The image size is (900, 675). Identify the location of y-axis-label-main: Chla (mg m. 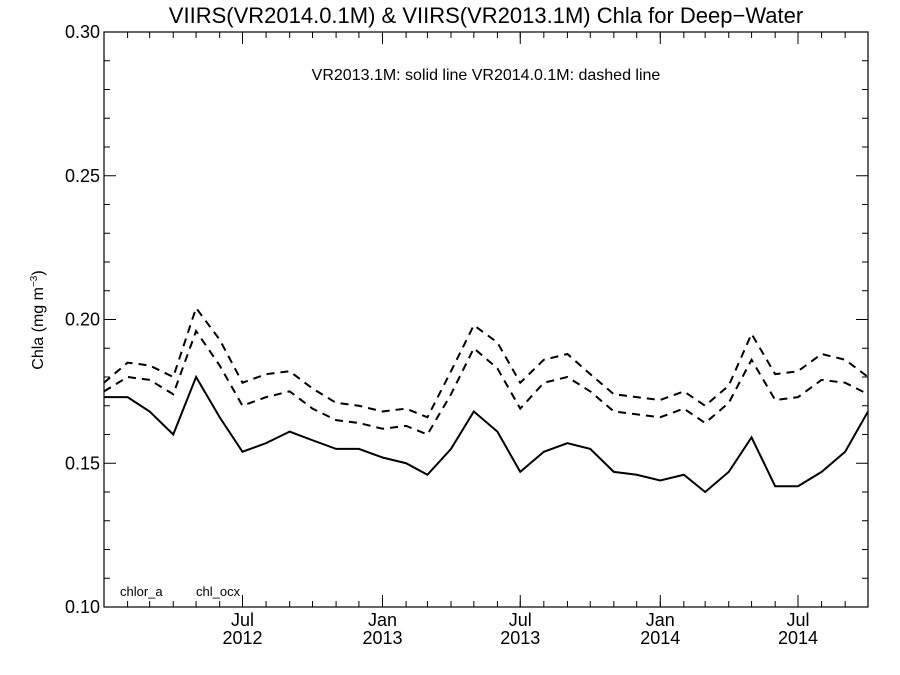
(38, 328).